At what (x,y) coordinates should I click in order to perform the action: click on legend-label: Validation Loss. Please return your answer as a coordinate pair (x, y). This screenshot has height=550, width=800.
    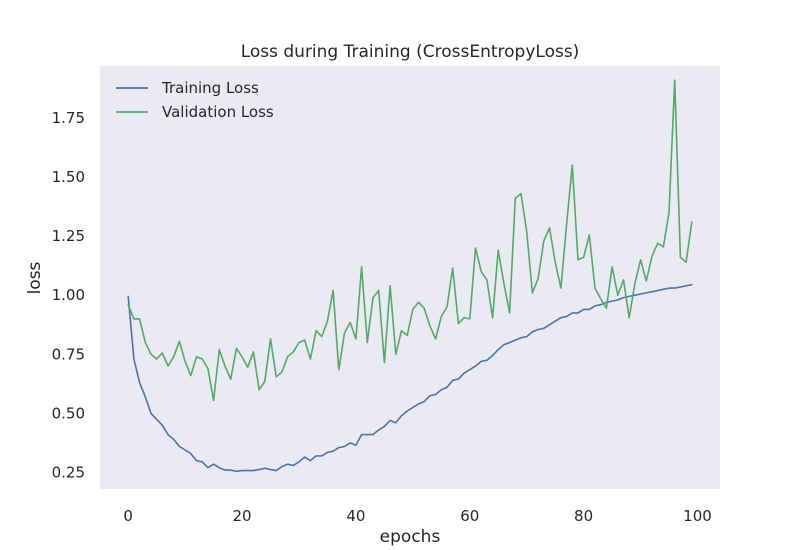
    Looking at the image, I should click on (218, 112).